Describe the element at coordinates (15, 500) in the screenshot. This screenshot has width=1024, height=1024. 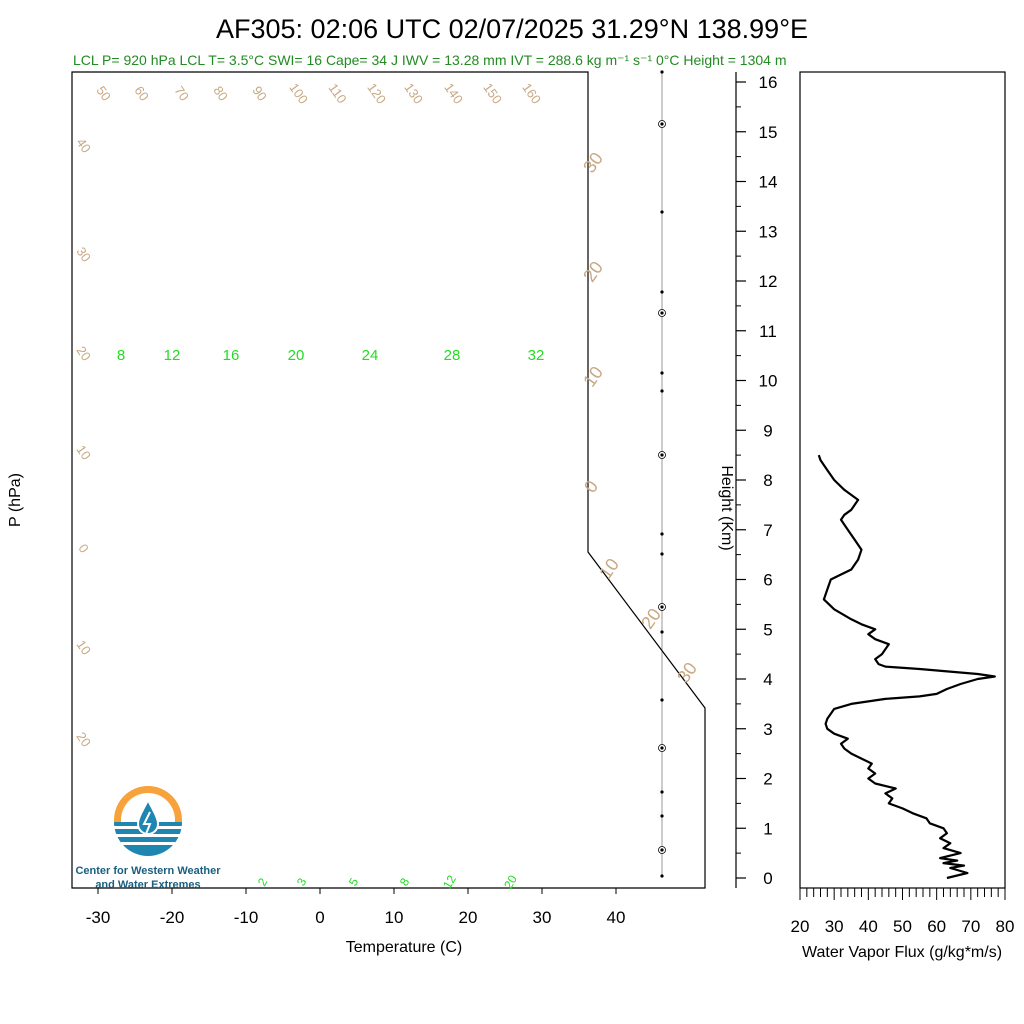
I see `y-axis-label: P (hPa)` at that location.